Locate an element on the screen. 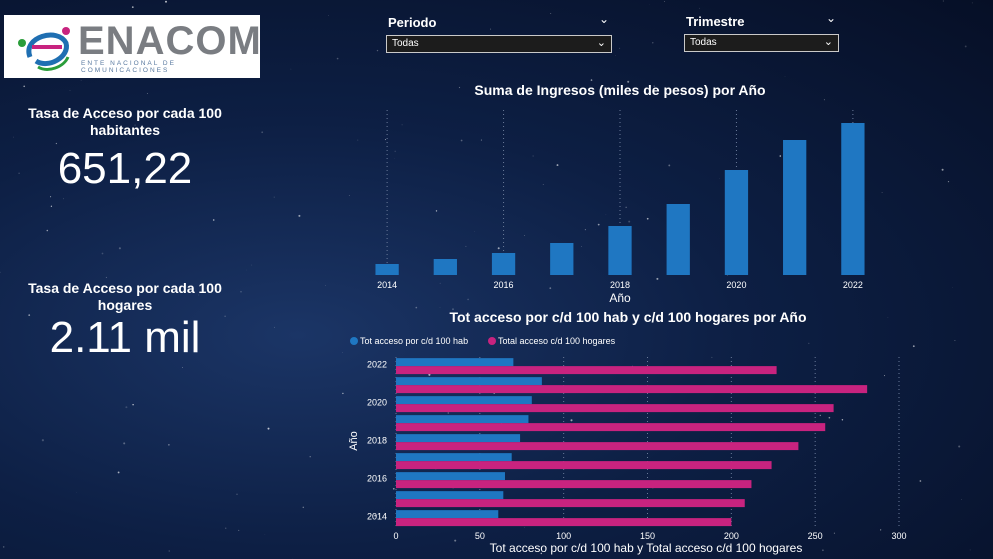 This screenshot has height=559, width=993. accesos-x-tick-label: 200 is located at coordinates (731, 536).